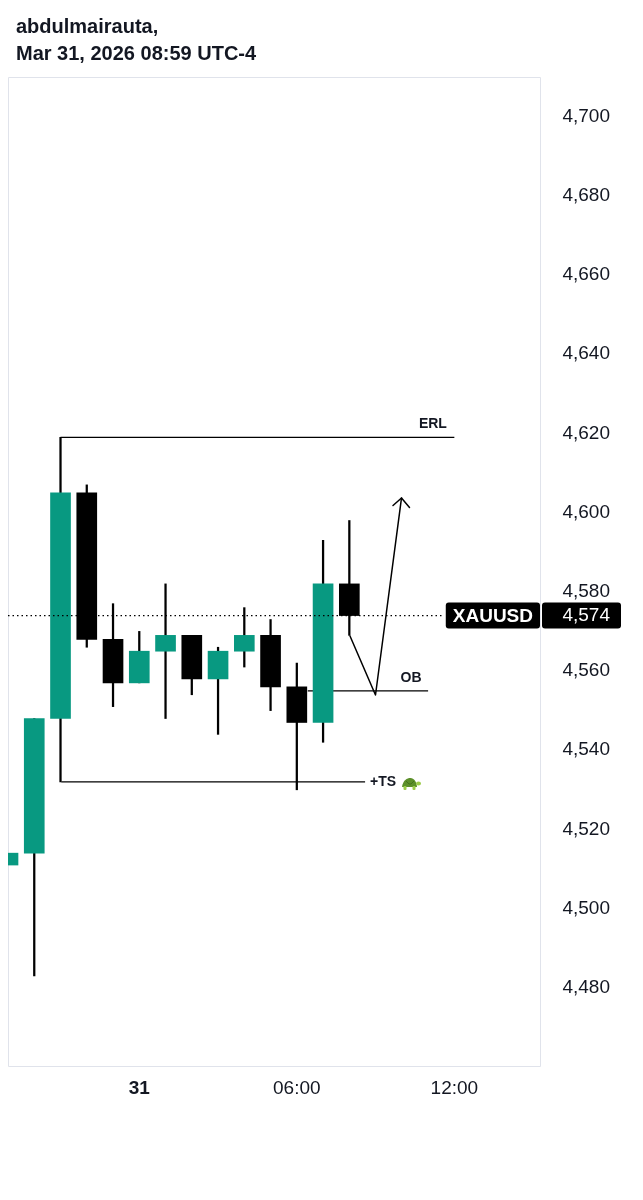 The image size is (643, 1200). I want to click on y-tick-label: 4,680, so click(586, 195).